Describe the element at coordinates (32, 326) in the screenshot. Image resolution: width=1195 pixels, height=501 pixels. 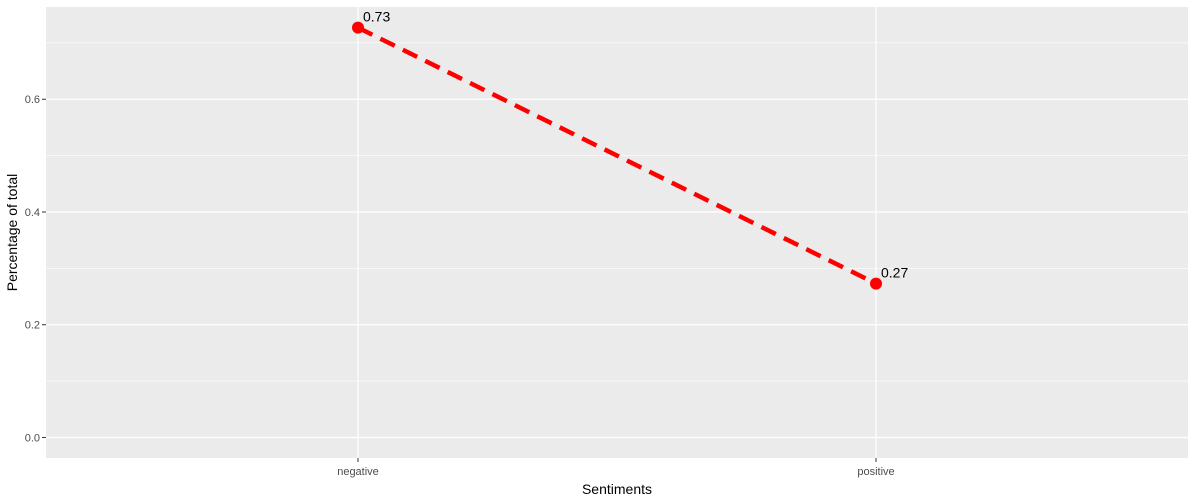
I see `y-tick-label: 0.2` at that location.